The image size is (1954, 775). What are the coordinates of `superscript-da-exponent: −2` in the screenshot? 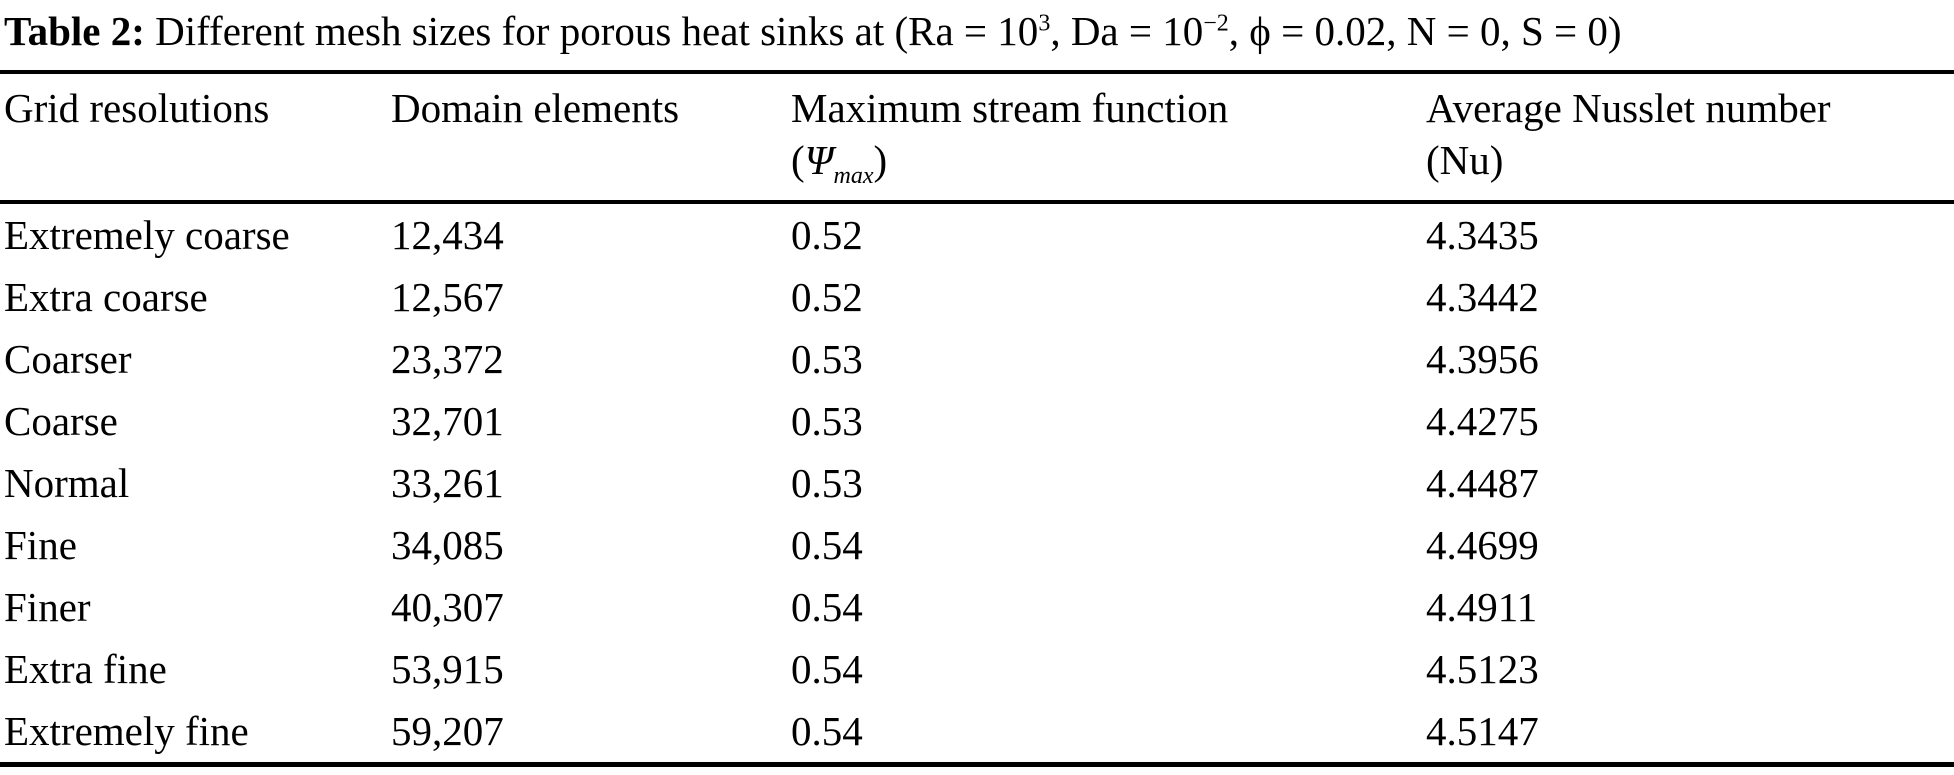 It's located at (1216, 23).